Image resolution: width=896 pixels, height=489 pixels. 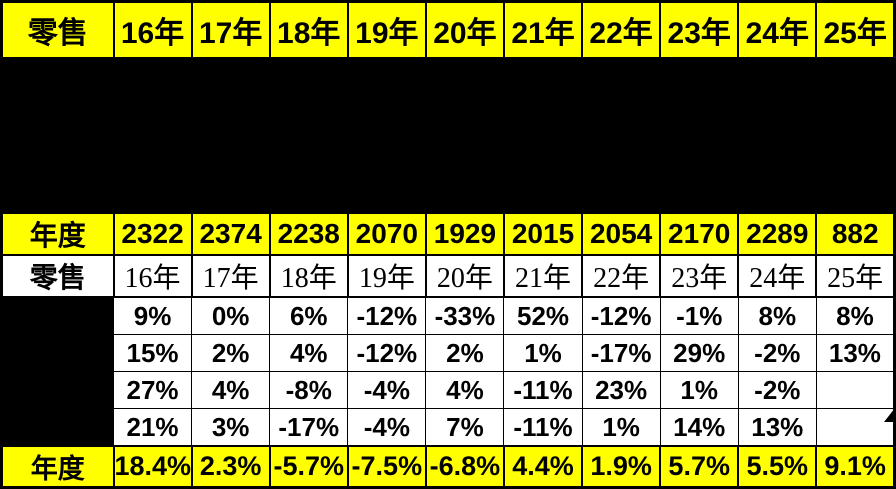 What do you see at coordinates (699, 234) in the screenshot?
I see `total-value-cell: 2170` at bounding box center [699, 234].